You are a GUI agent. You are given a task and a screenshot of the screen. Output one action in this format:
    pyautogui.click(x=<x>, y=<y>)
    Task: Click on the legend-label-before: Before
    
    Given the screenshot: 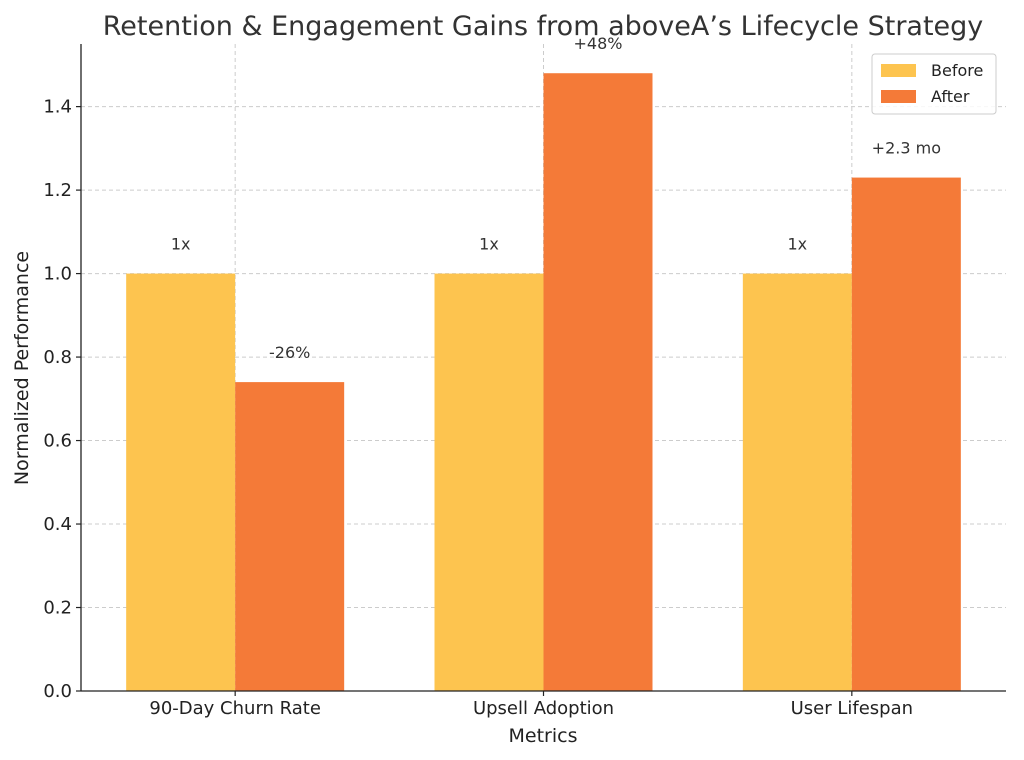 What is the action you would take?
    pyautogui.click(x=957, y=70)
    